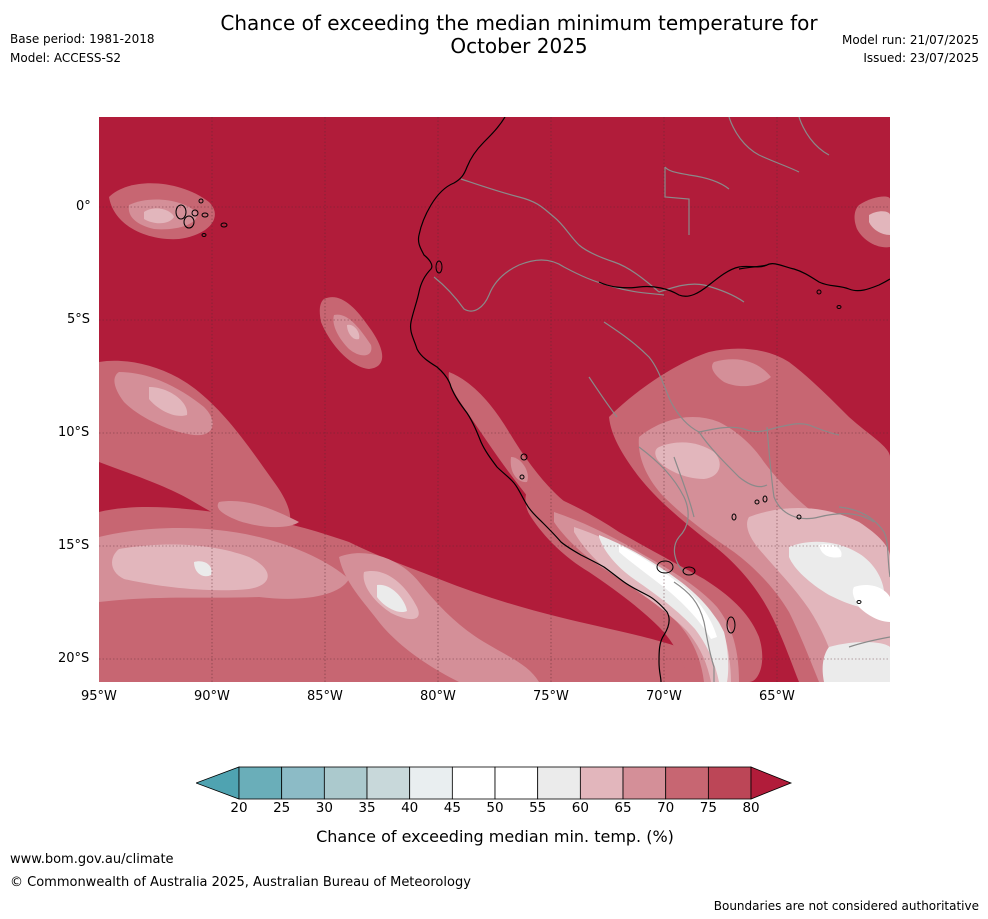  Describe the element at coordinates (666, 808) in the screenshot. I see `colorbar-tick-label: 70` at that location.